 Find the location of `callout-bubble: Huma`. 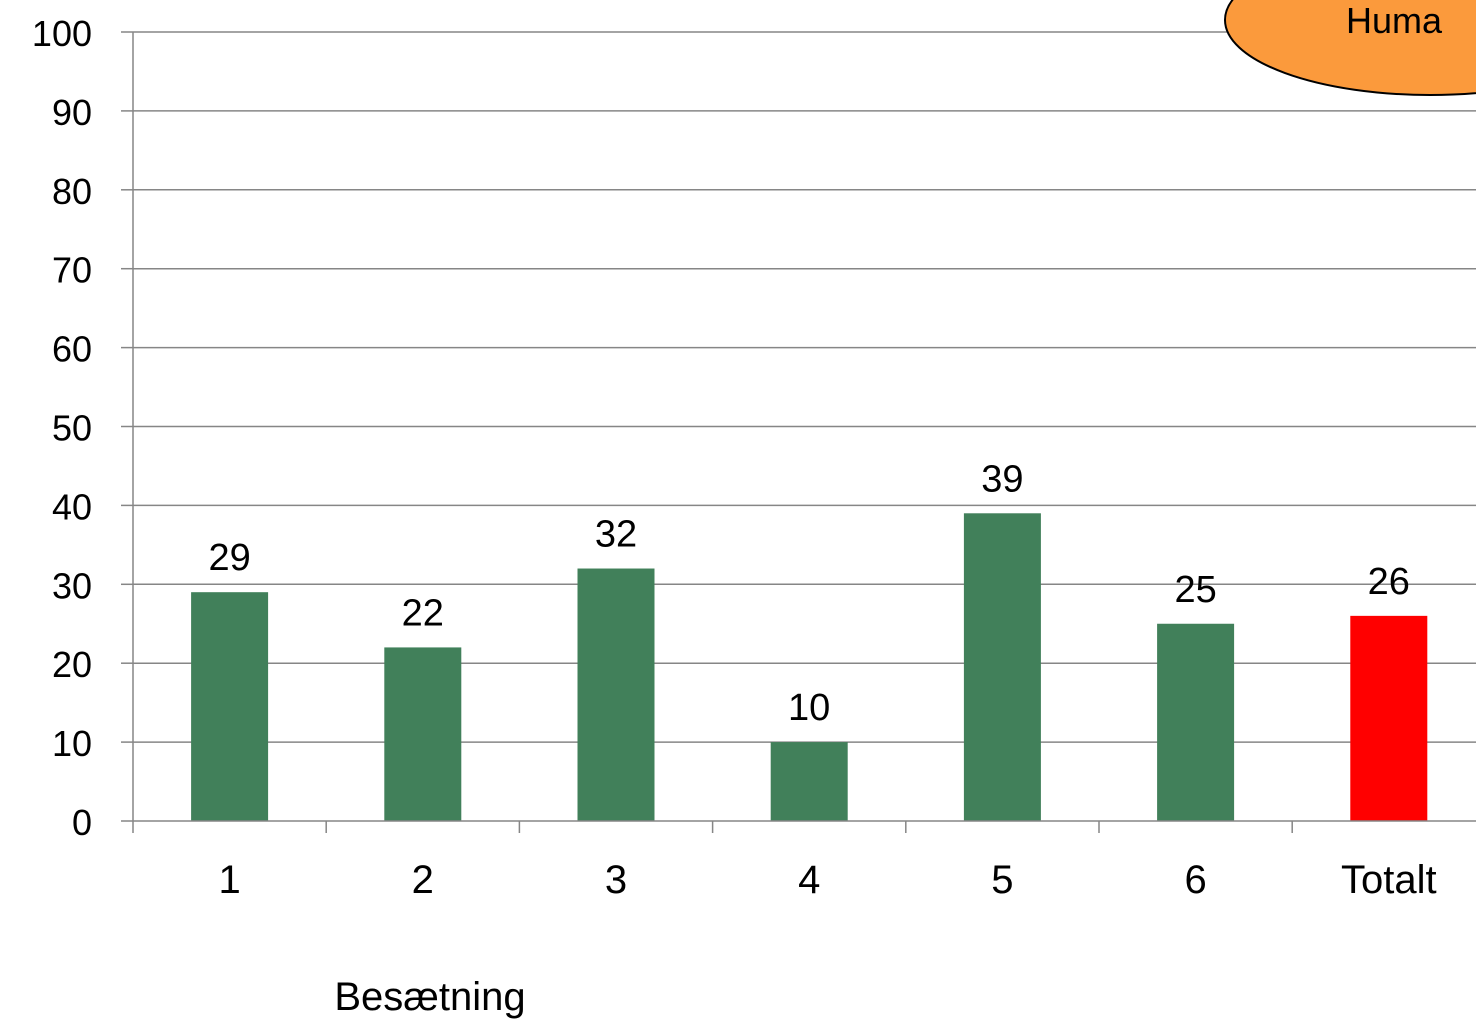

callout-bubble: Huma is located at coordinates (1350, 48).